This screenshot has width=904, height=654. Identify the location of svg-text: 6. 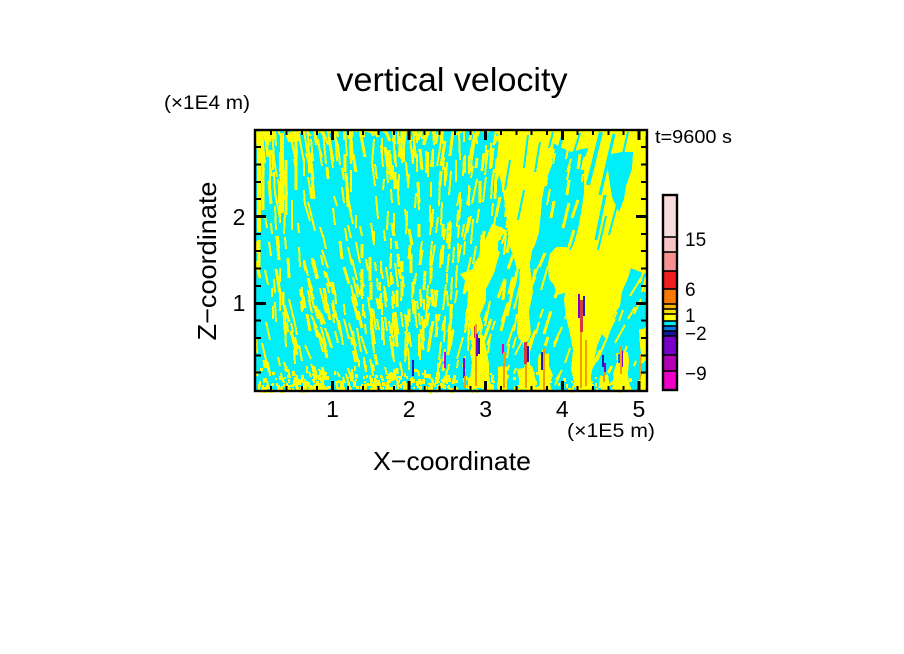
(690, 290).